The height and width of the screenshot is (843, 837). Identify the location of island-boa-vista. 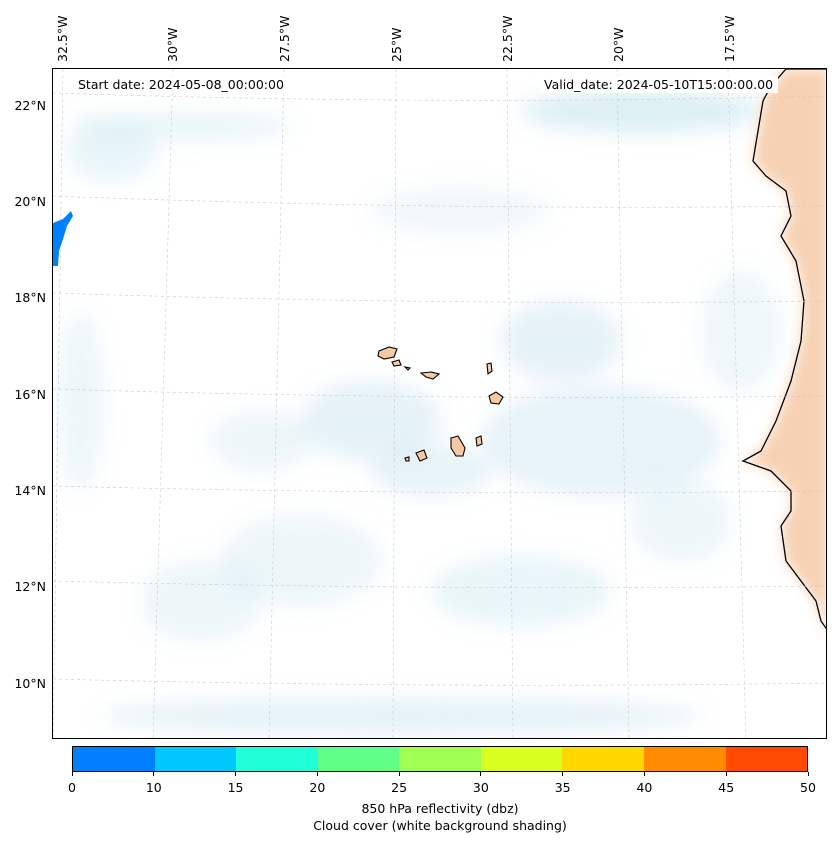
(496, 398).